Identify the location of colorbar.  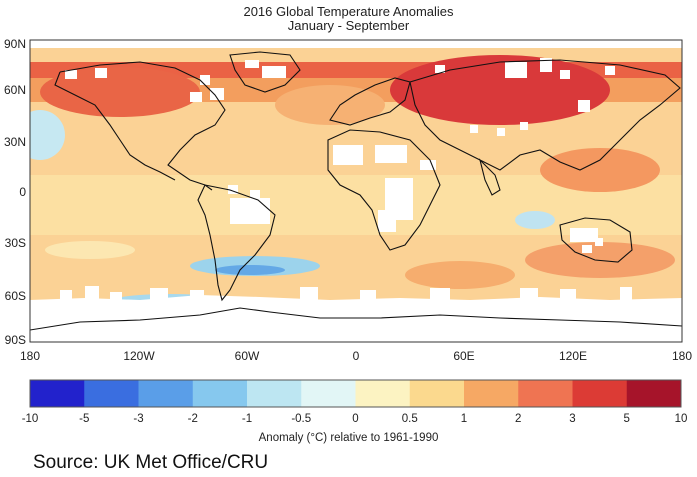
(355, 393).